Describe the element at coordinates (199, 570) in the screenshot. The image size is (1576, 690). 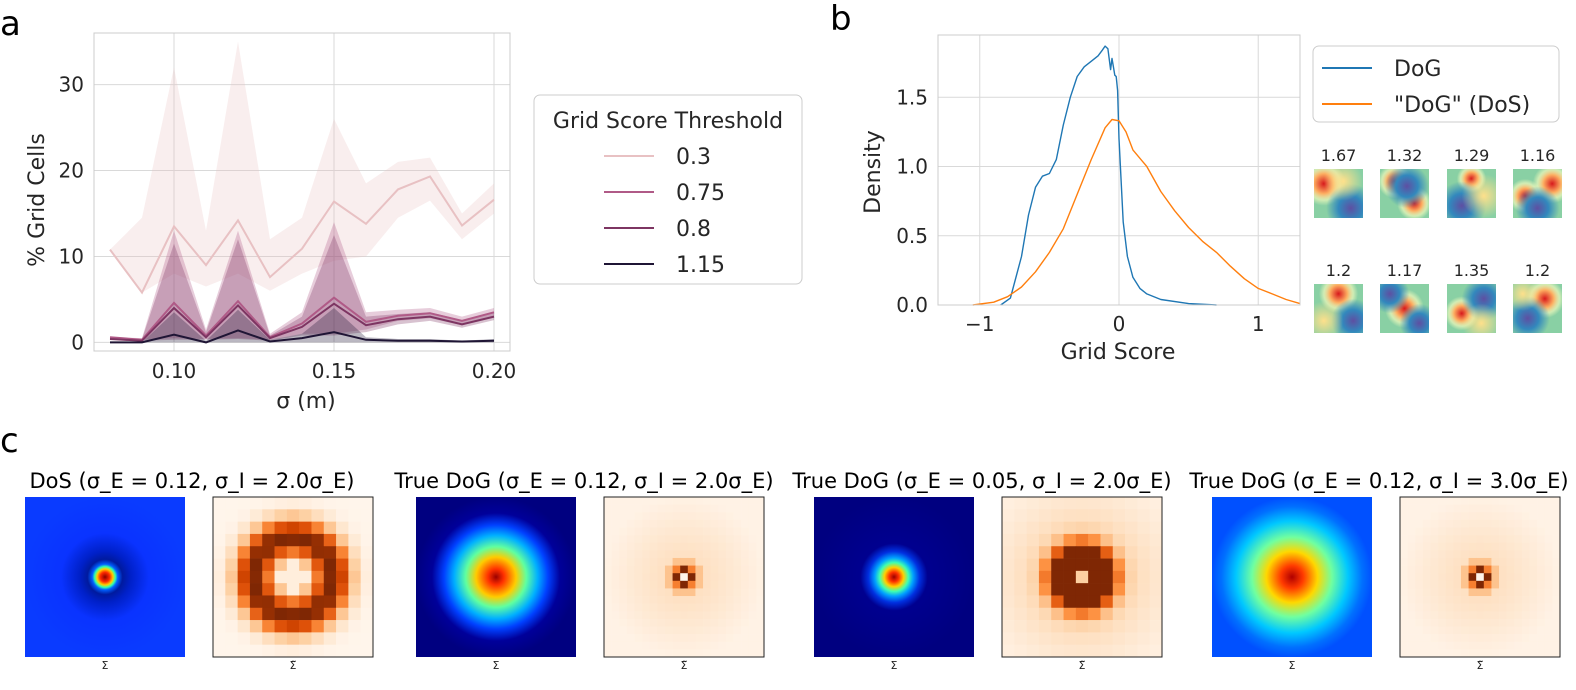
I see `panel-c-group: DoS (σ_E = 0.12, σ_I = 2.0σ_E) Σ Σ̃` at that location.